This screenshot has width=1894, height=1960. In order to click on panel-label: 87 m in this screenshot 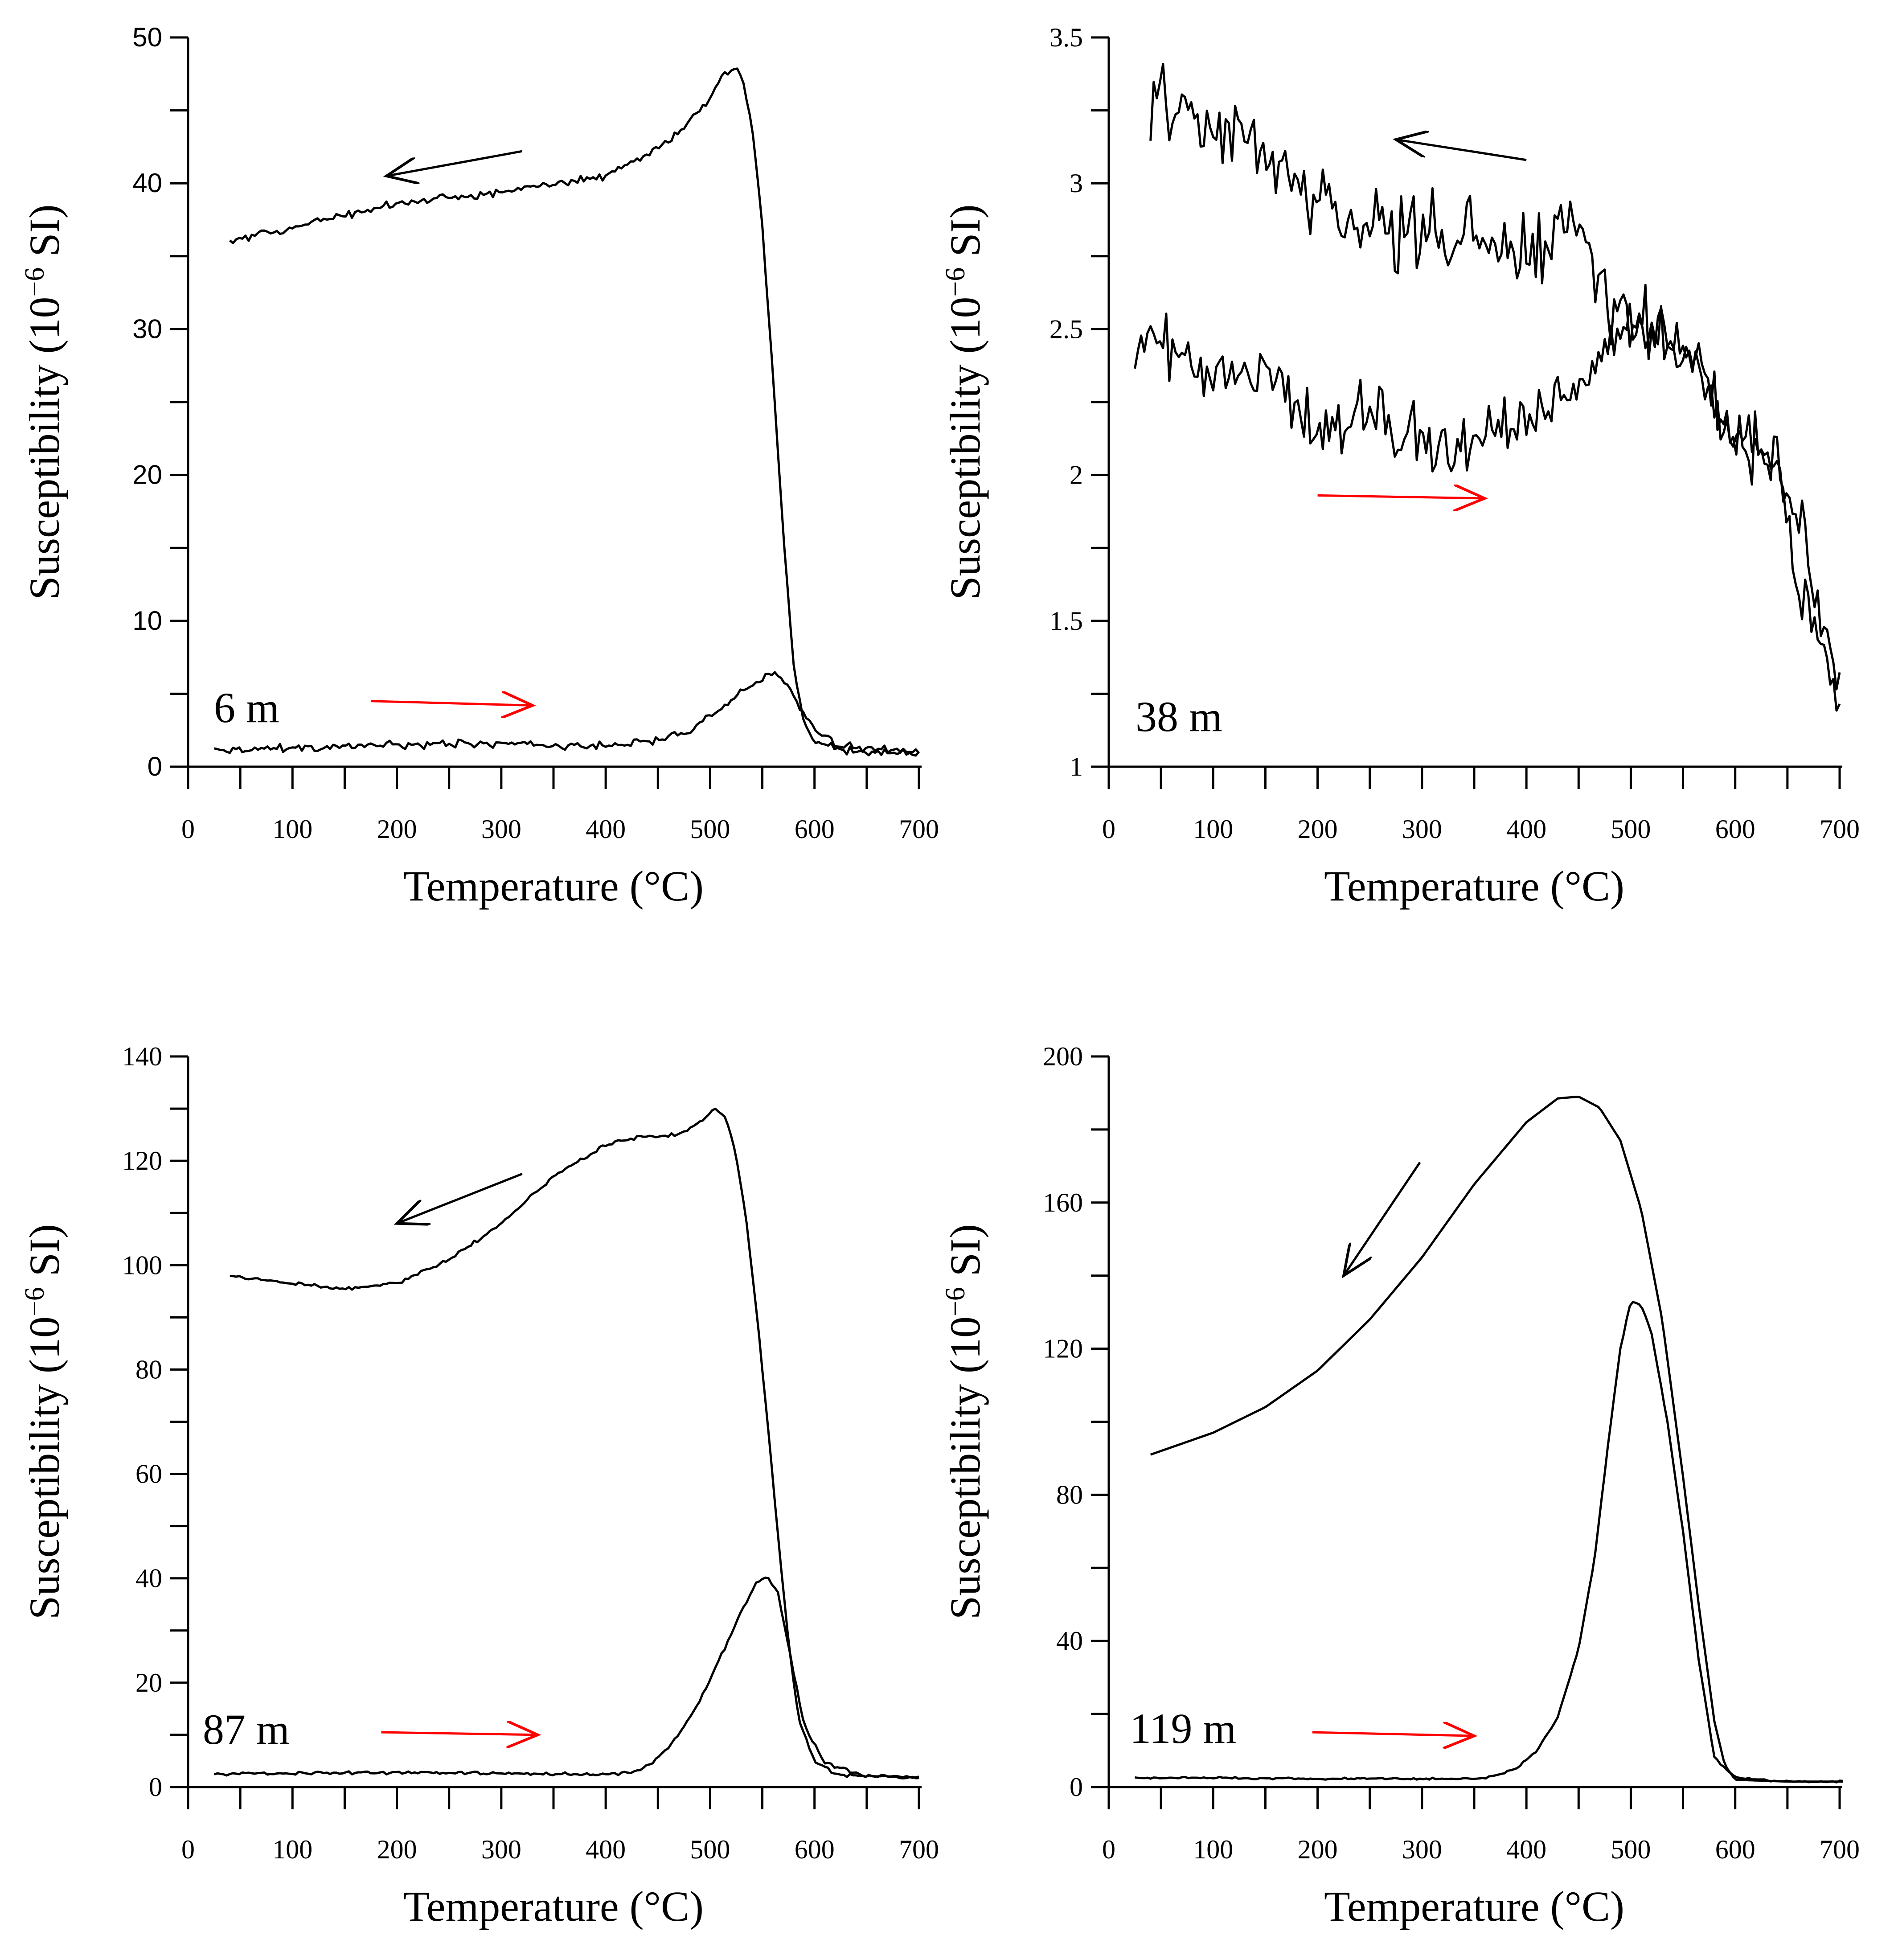, I will do `click(246, 1729)`.